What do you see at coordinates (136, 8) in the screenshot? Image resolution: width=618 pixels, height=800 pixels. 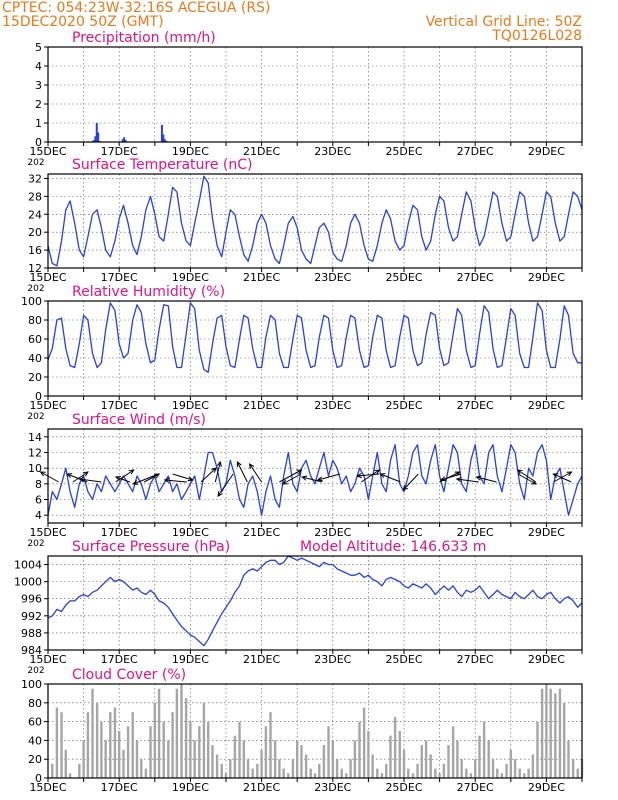 I see `header-station-line: CPTEC: 054:23W-32:16S ACEGUA (RS)` at bounding box center [136, 8].